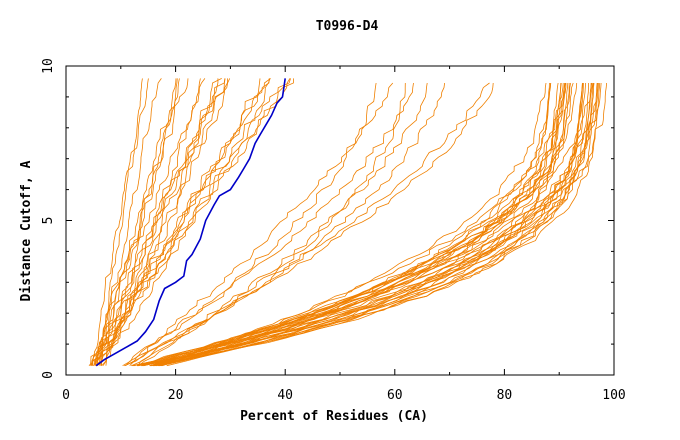 Image resolution: width=680 pixels, height=440 pixels. I want to click on x-tick-label: 20, so click(176, 395).